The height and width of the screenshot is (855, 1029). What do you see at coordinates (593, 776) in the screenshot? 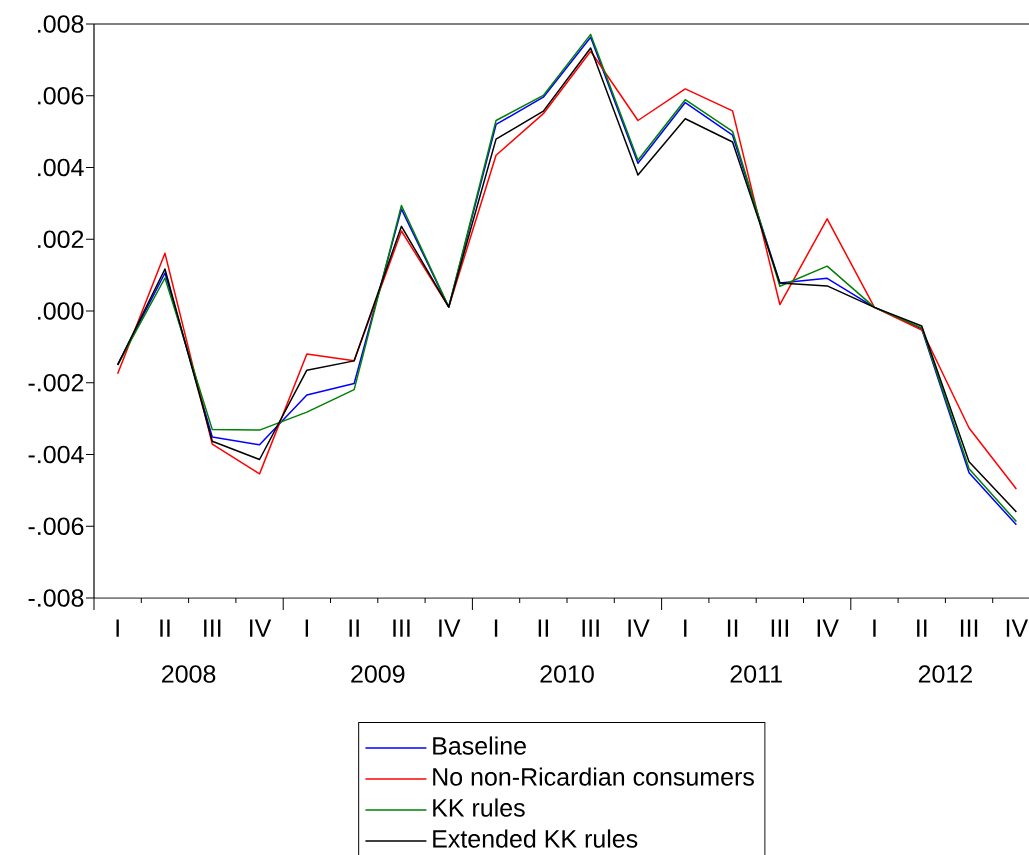
I see `legend-label: No non-Ricardian consumers` at bounding box center [593, 776].